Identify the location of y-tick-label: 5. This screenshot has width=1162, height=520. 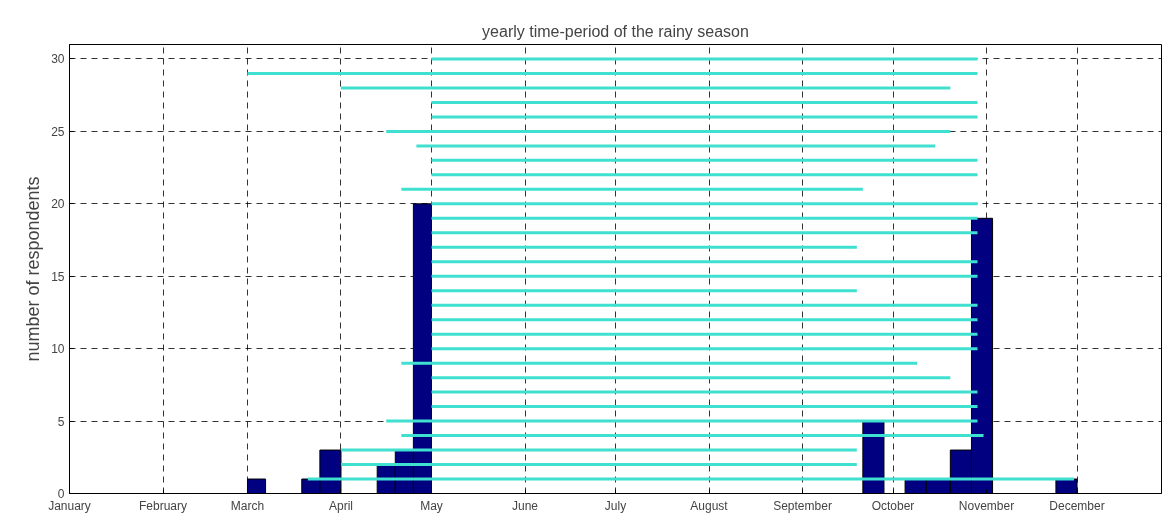
(61, 421).